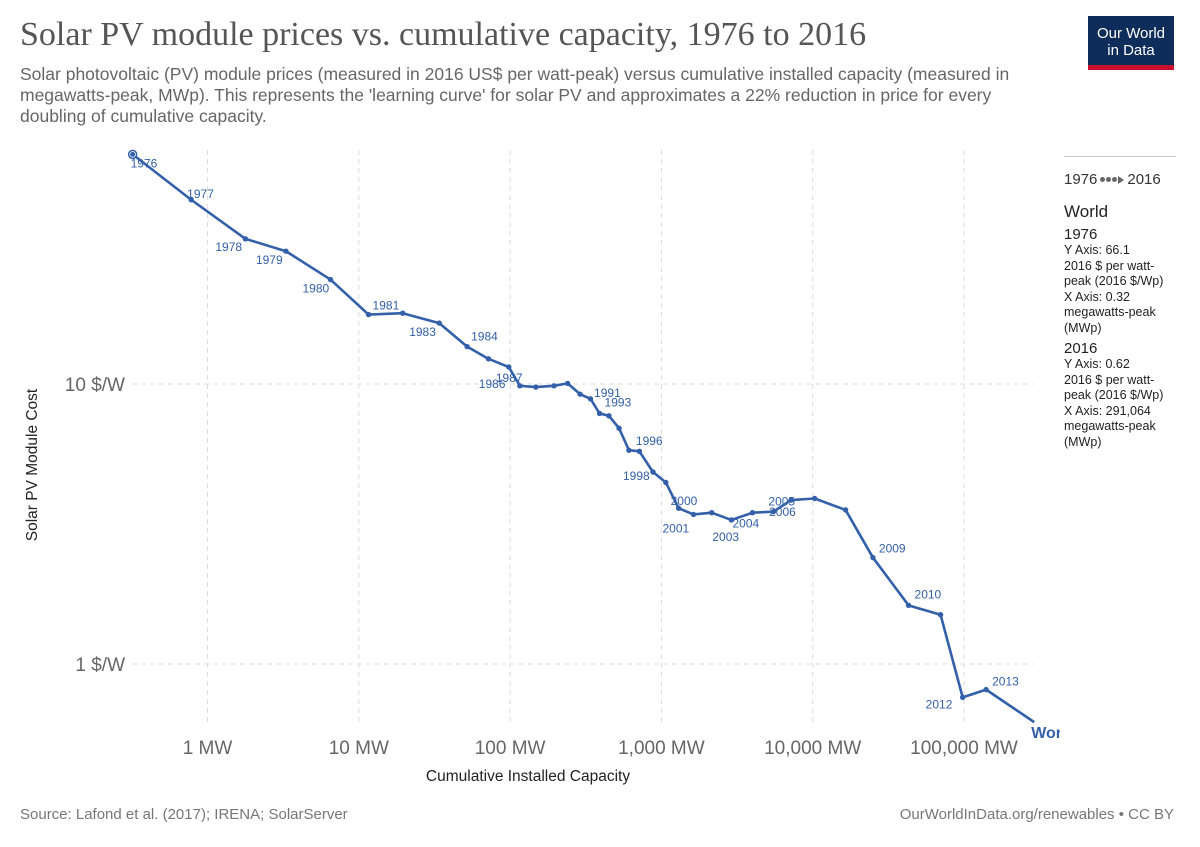  I want to click on end-year: 2016, so click(1081, 348).